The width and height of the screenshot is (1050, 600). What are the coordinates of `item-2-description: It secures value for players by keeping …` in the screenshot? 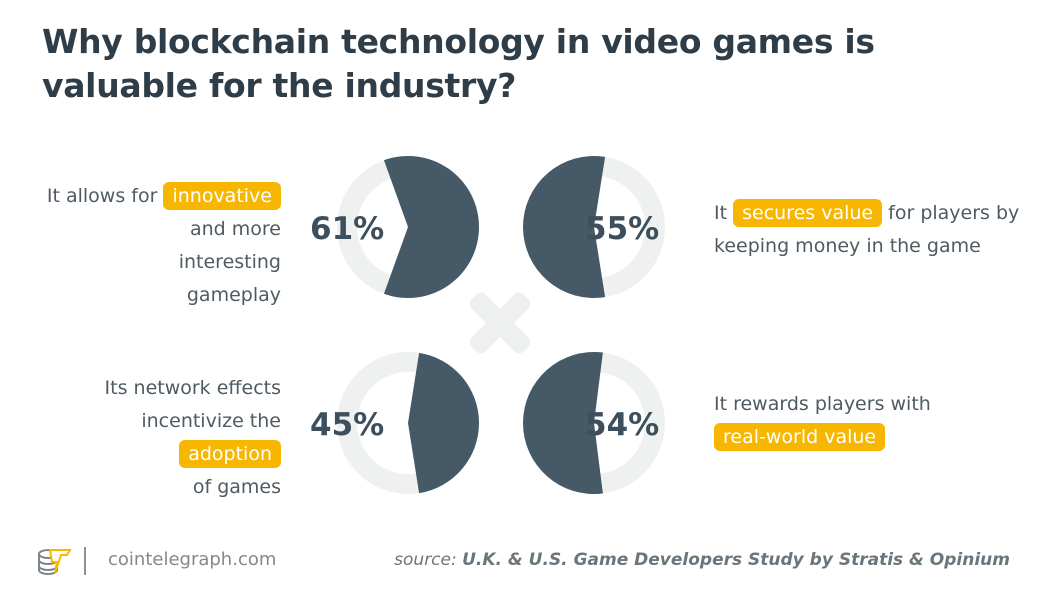 It's located at (869, 230).